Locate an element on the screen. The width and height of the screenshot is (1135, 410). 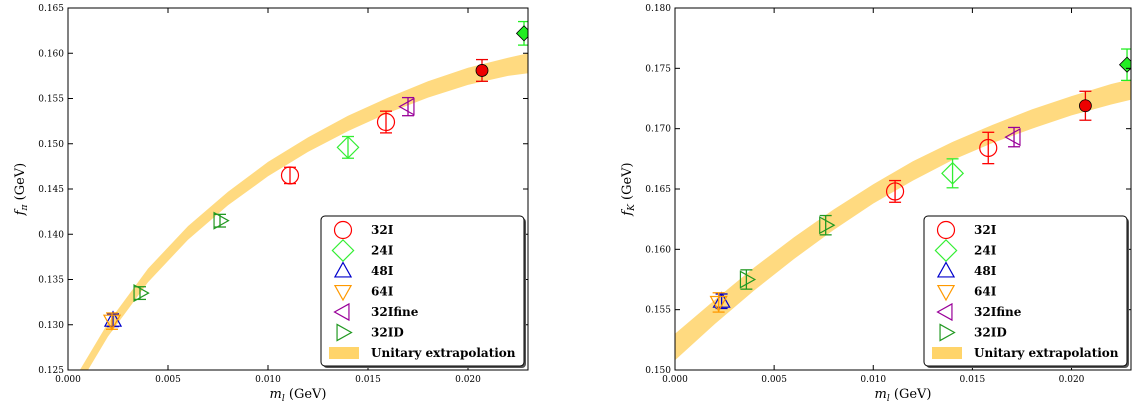
y-tick-label: 0.135 is located at coordinates (51, 281).